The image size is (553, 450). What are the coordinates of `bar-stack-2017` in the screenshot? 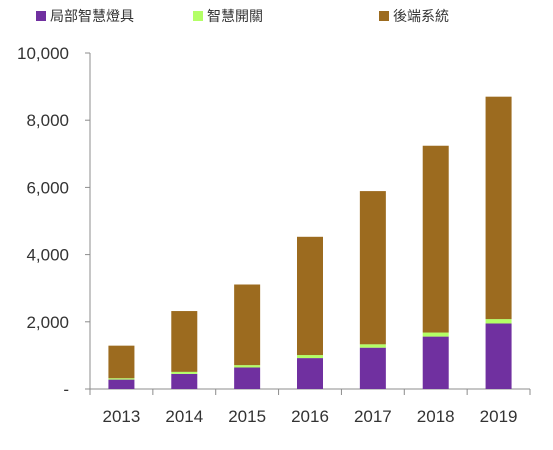 It's located at (372, 290).